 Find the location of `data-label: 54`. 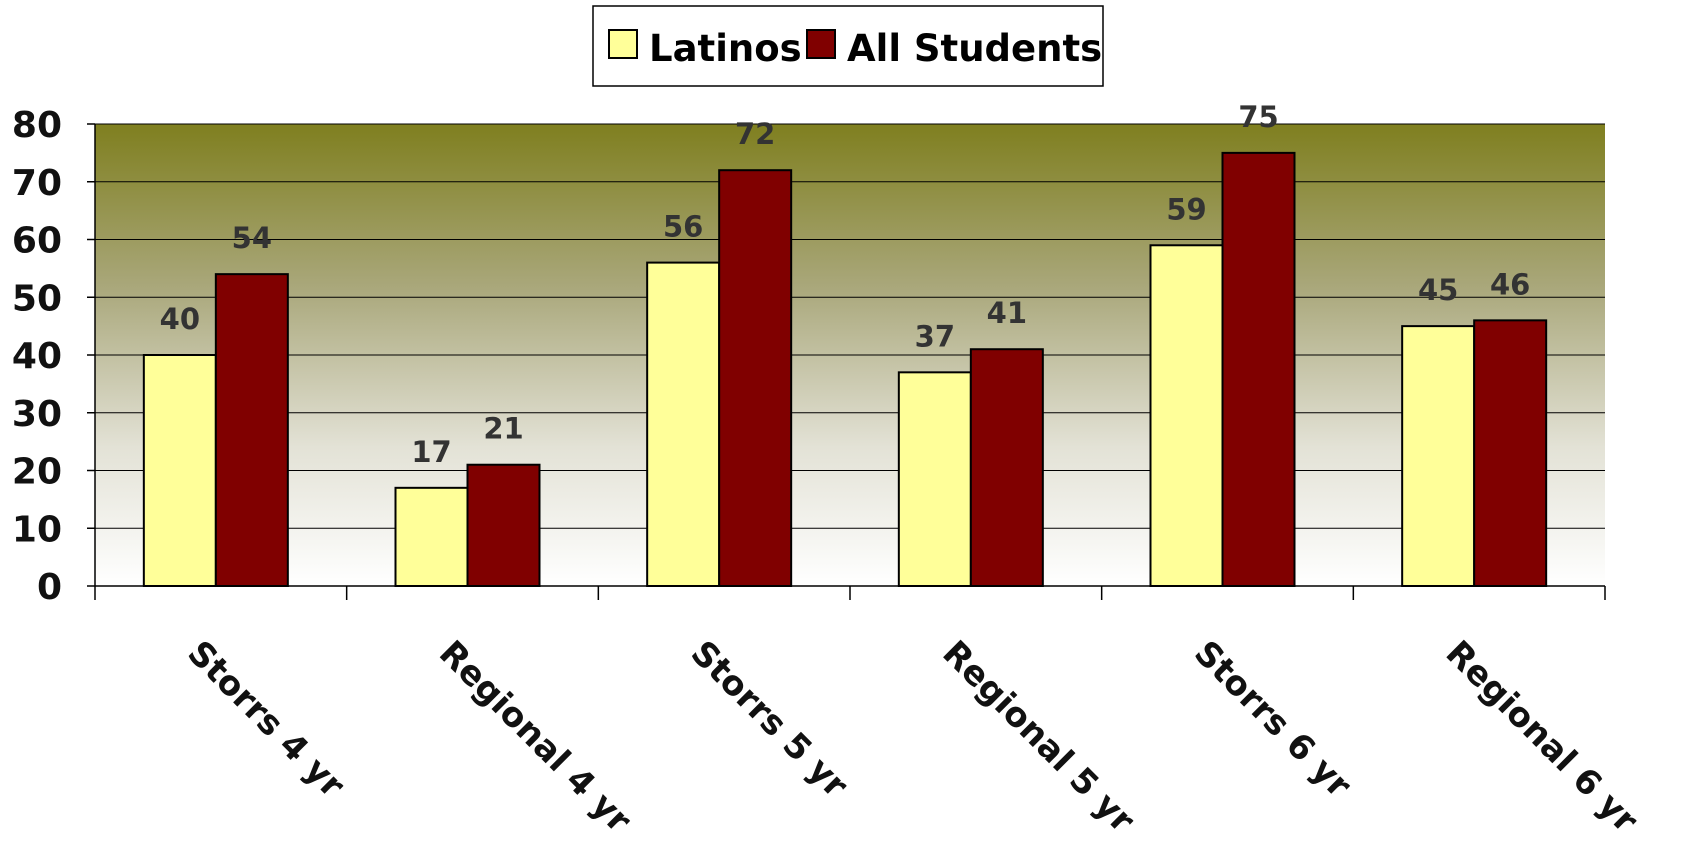

data-label: 54 is located at coordinates (252, 238).